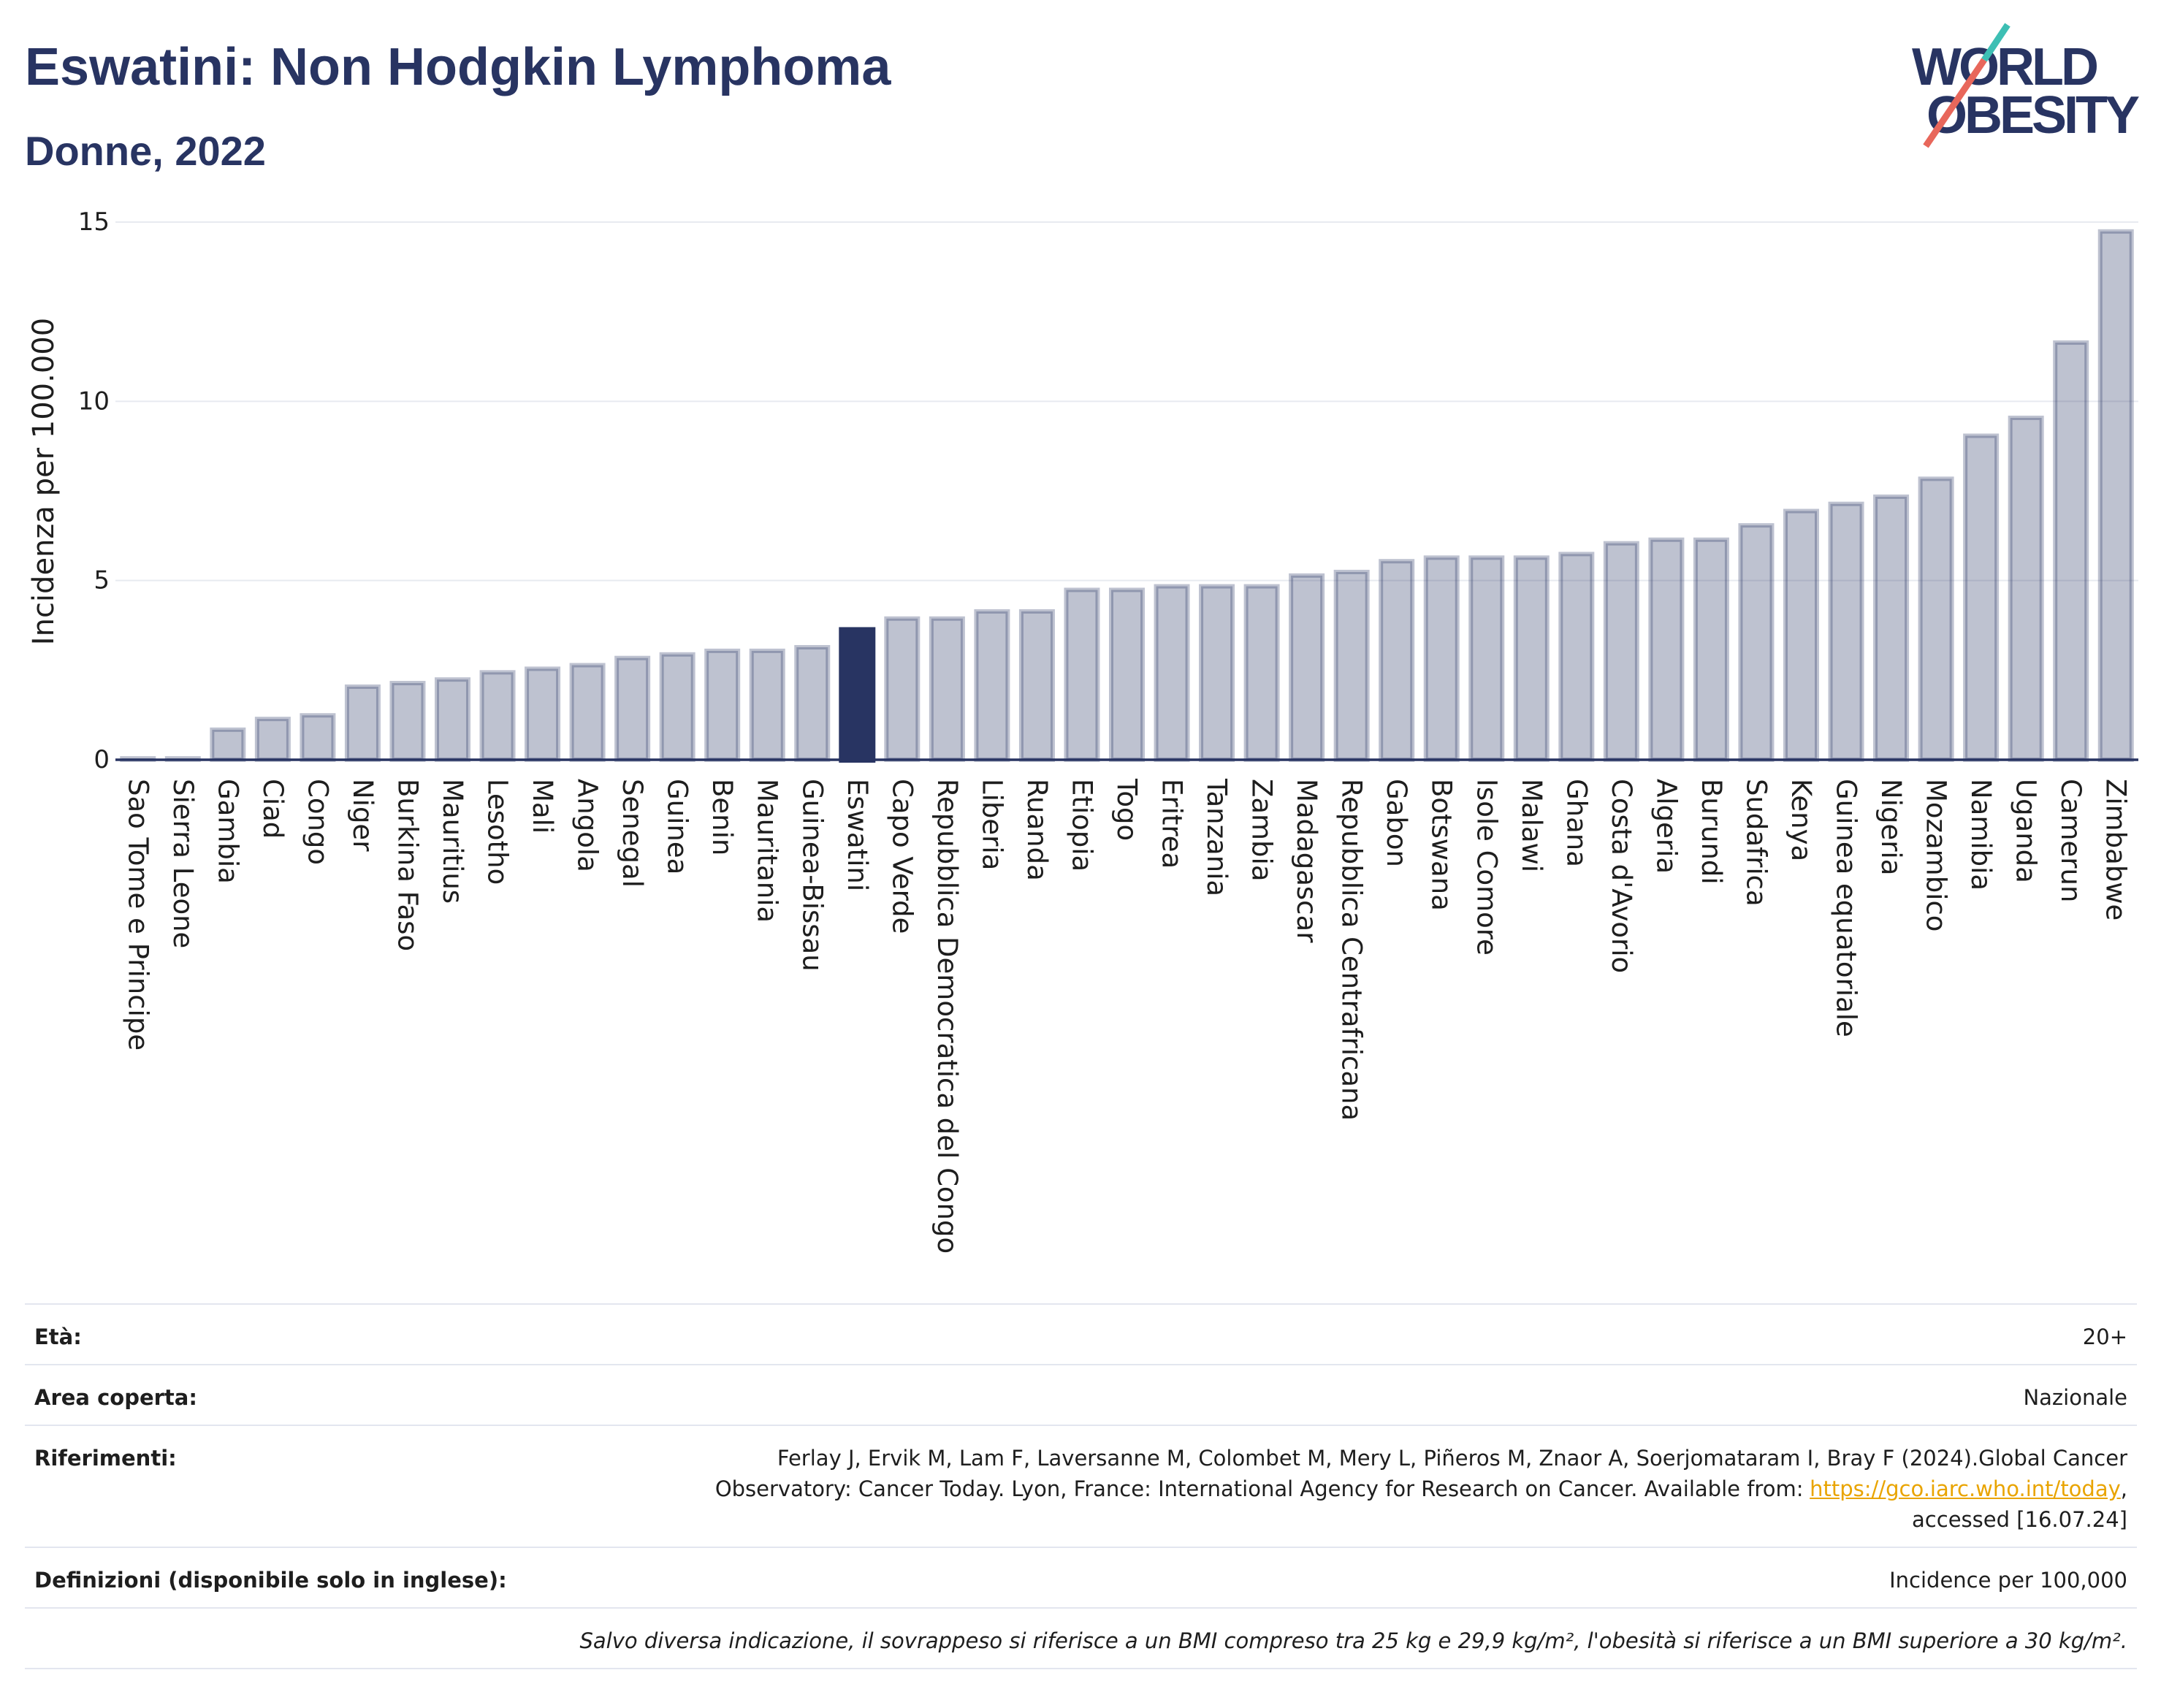 This screenshot has height=1708, width=2161. I want to click on bar-malawi, so click(1531, 658).